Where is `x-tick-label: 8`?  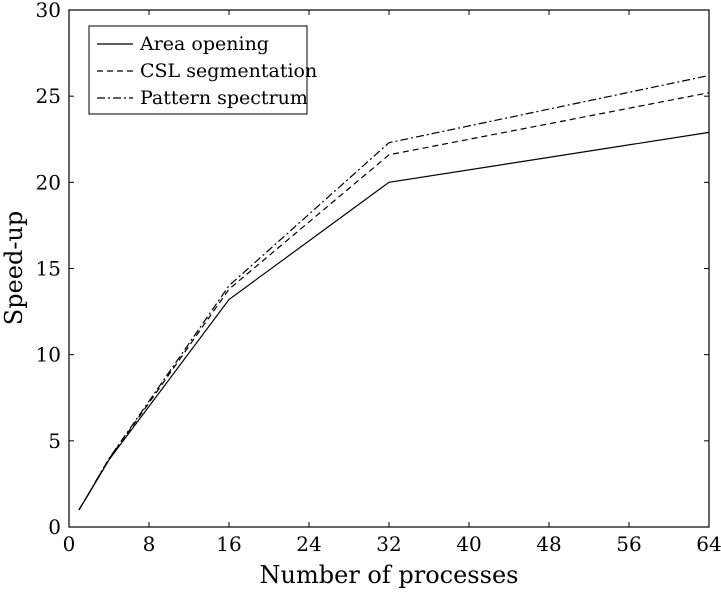 x-tick-label: 8 is located at coordinates (149, 544).